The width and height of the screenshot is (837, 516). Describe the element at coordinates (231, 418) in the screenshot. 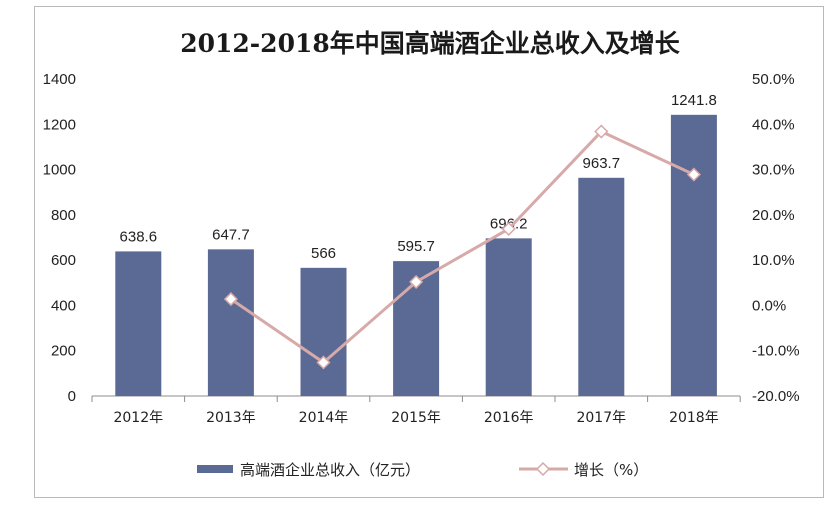

I see `x-tick-label: 2013年` at that location.